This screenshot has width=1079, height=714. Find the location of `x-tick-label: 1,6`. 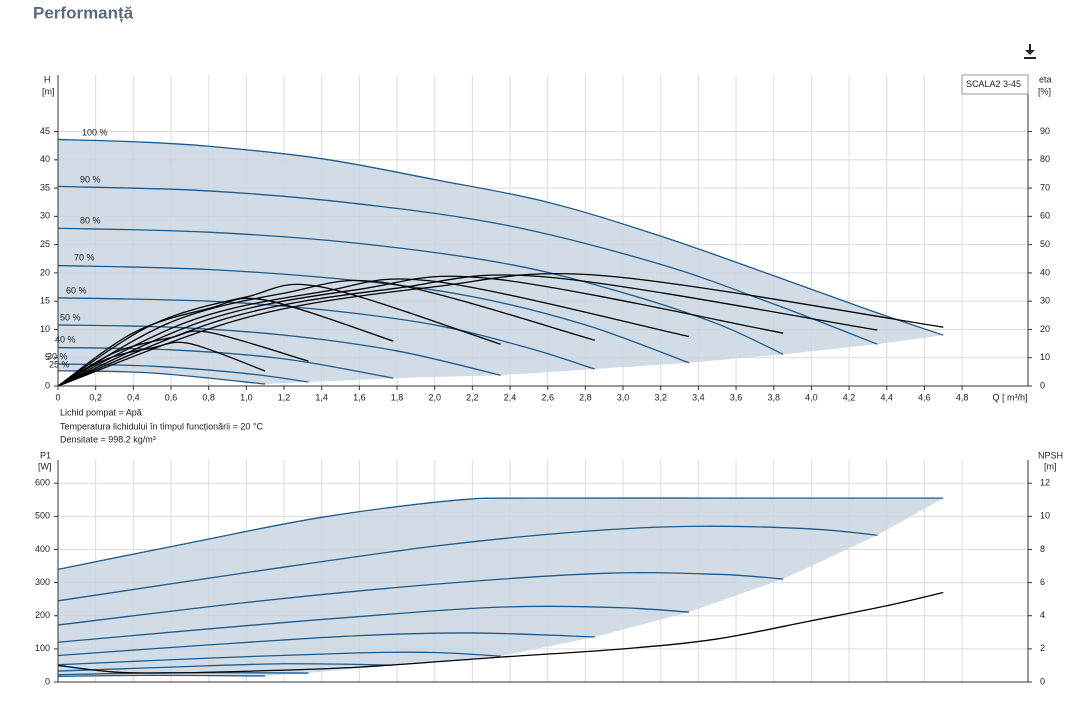

x-tick-label: 1,6 is located at coordinates (359, 397).